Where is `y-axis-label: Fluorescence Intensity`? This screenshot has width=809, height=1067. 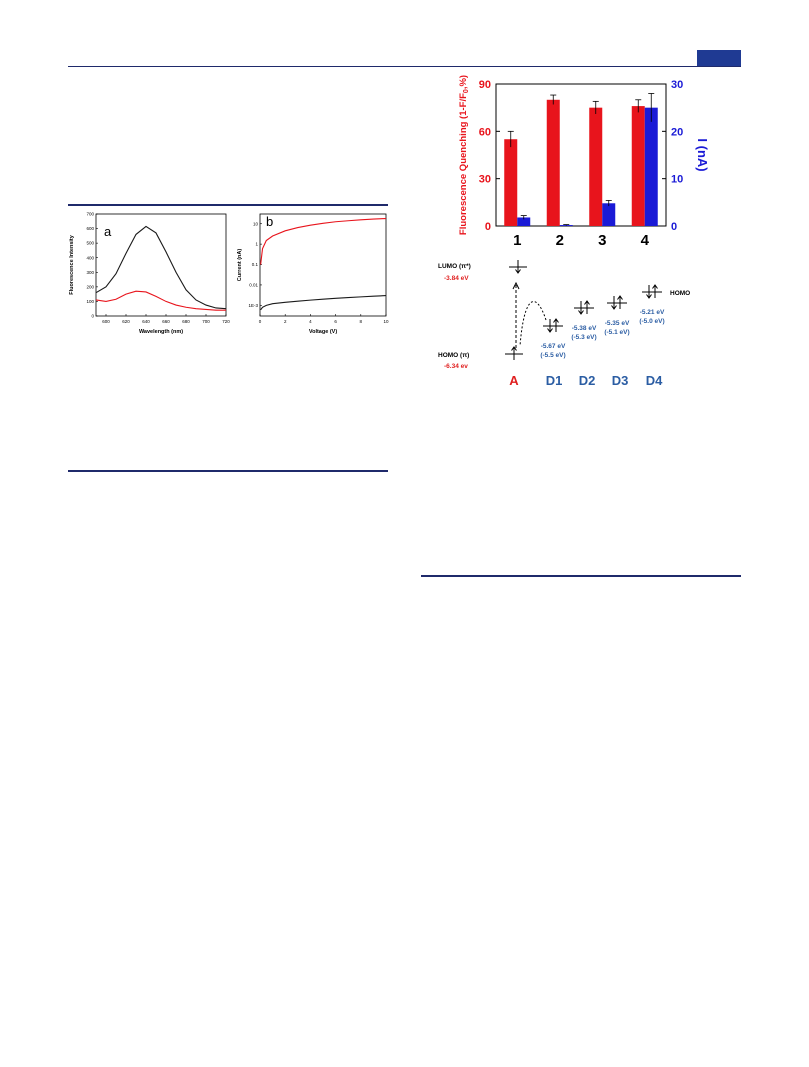 y-axis-label: Fluorescence Intensity is located at coordinates (72, 264).